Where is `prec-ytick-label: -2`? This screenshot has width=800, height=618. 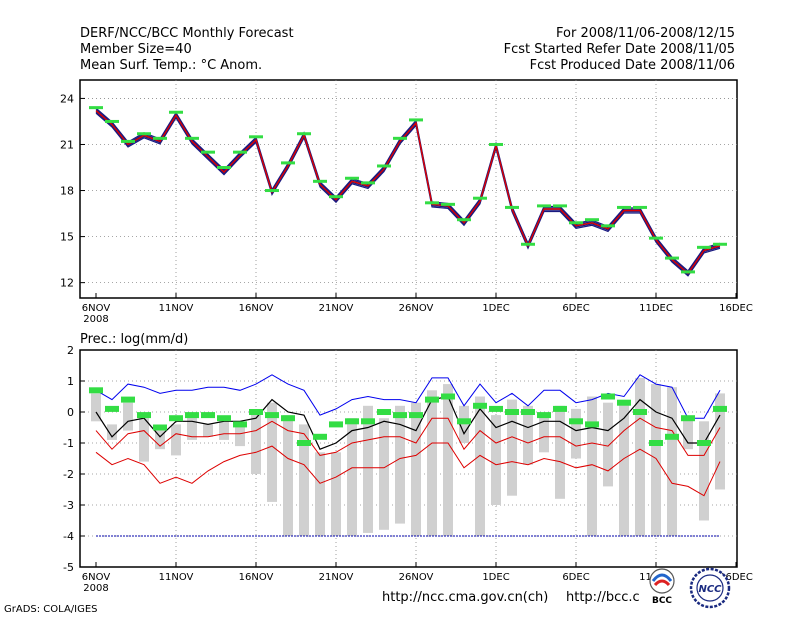
prec-ytick-label: -2 is located at coordinates (68, 474).